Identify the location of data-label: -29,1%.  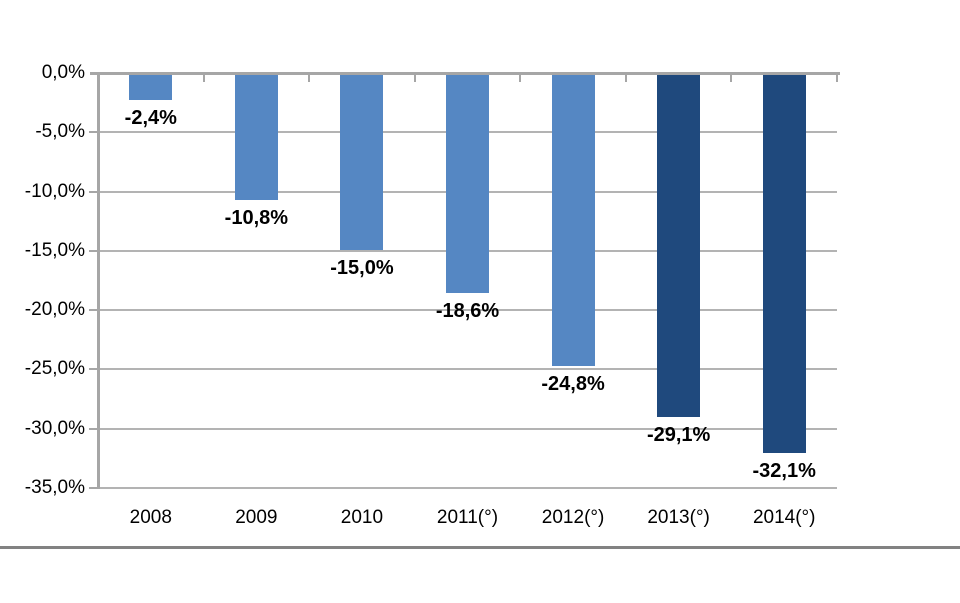
(678, 435).